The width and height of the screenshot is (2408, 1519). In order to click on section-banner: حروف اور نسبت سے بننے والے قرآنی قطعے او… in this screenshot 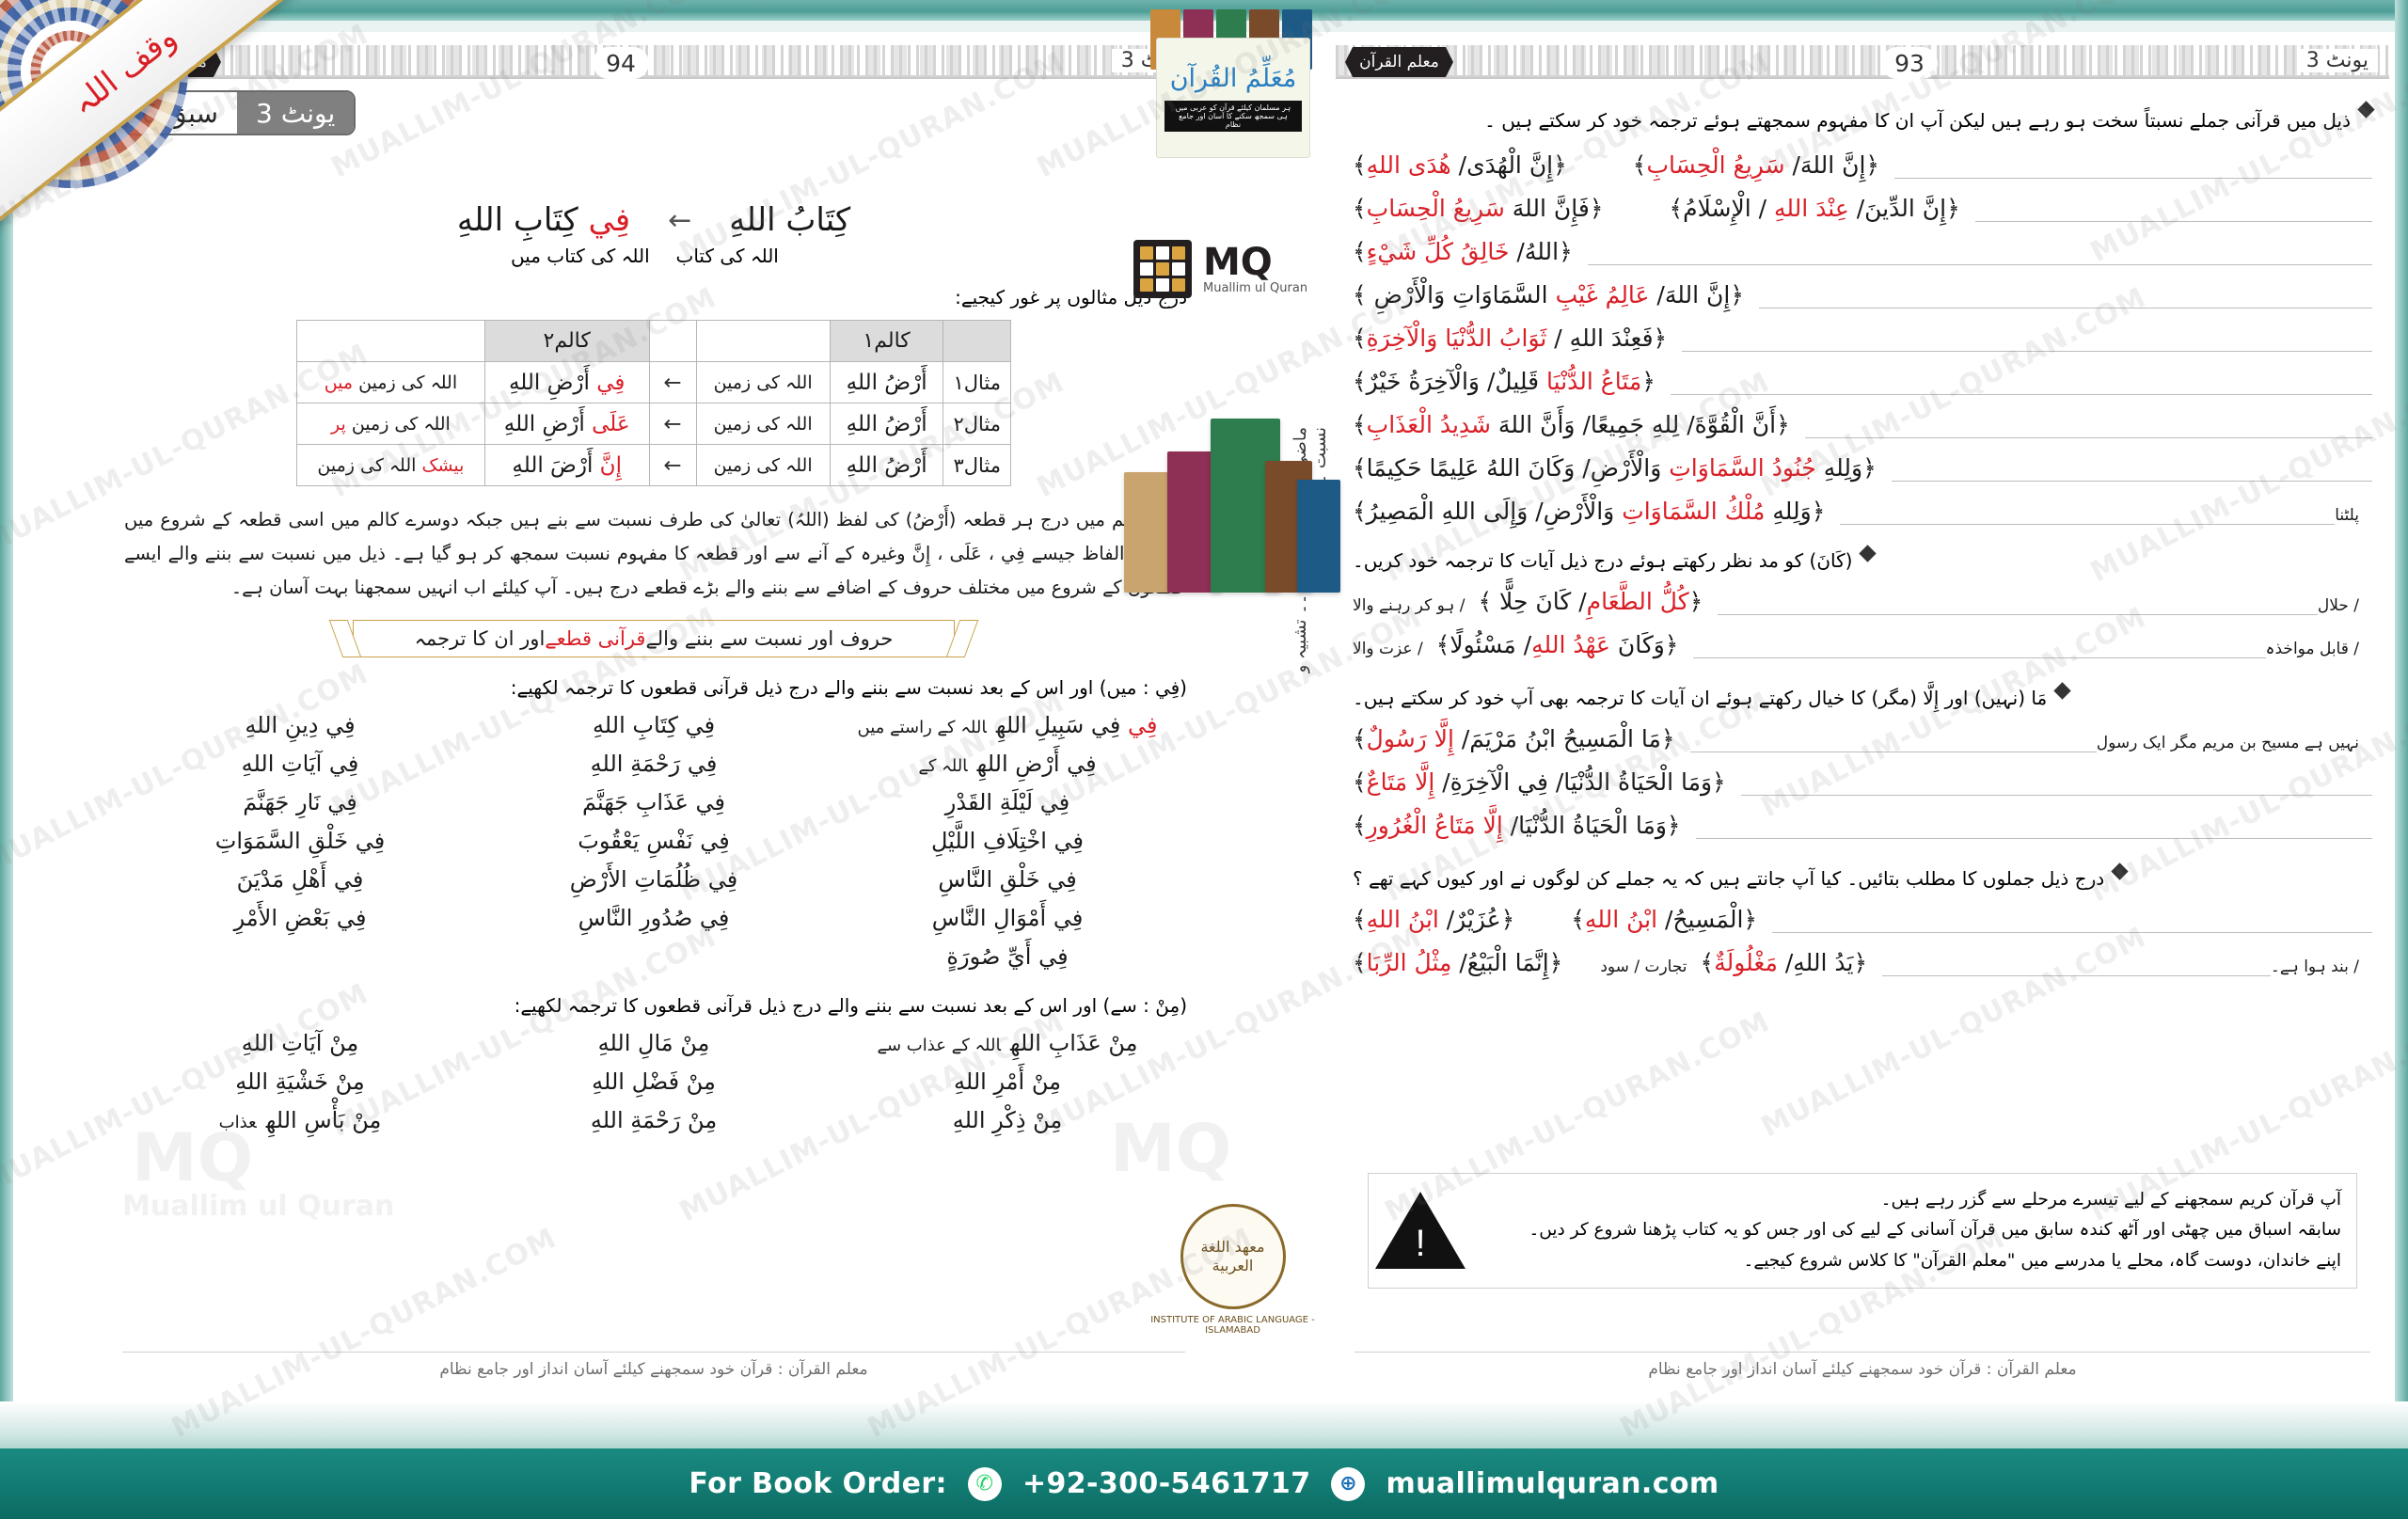, I will do `click(654, 639)`.